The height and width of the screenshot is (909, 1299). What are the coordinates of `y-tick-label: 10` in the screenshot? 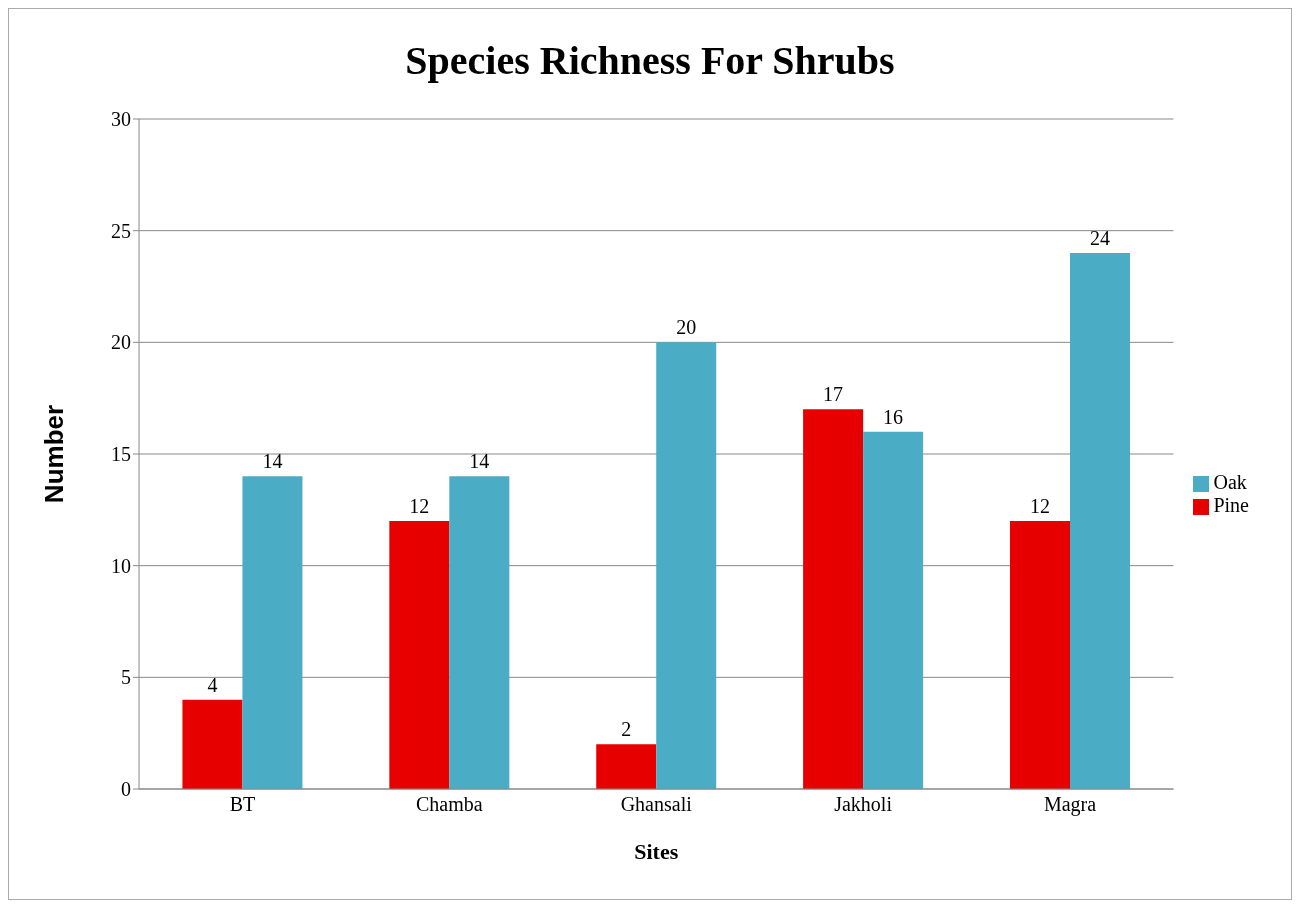 It's located at (121, 565).